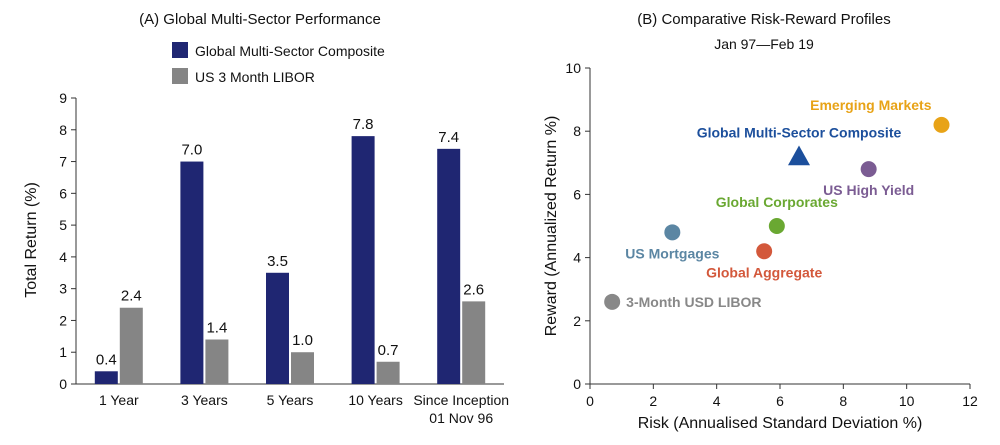 The width and height of the screenshot is (1000, 445). Describe the element at coordinates (106, 359) in the screenshot. I see `bar-data-label: 0.4` at that location.